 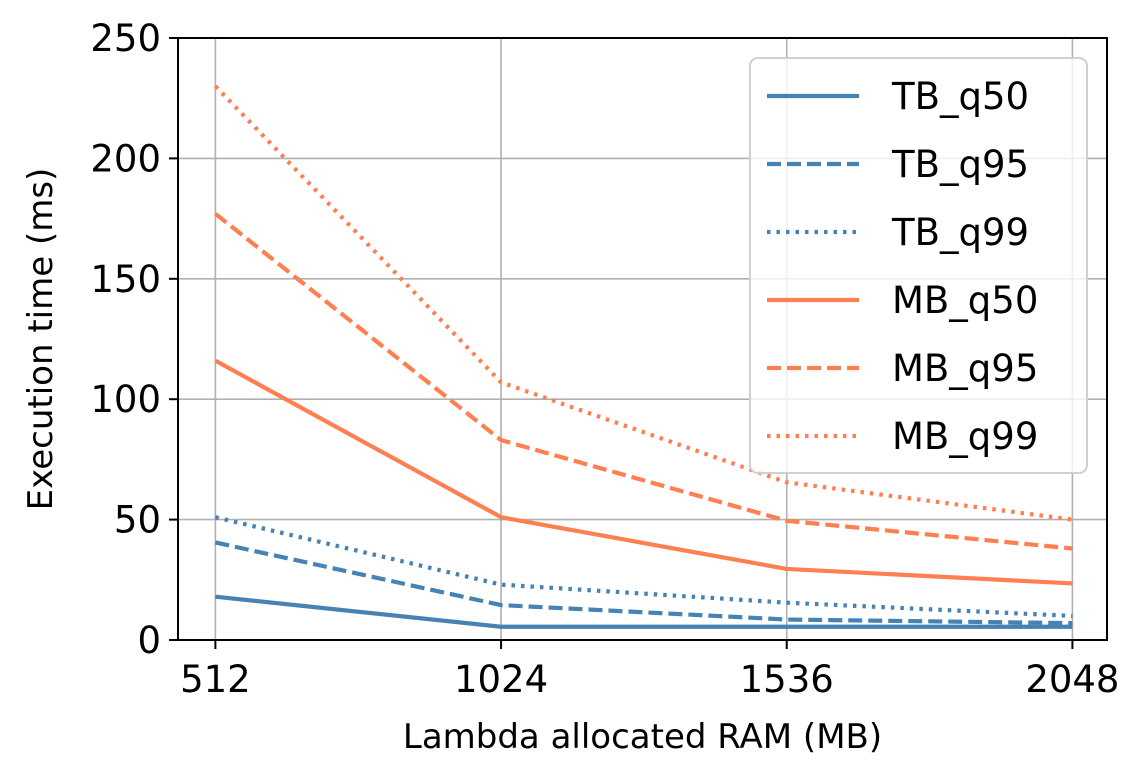 What do you see at coordinates (960, 164) in the screenshot?
I see `legend-label: TB_q95` at bounding box center [960, 164].